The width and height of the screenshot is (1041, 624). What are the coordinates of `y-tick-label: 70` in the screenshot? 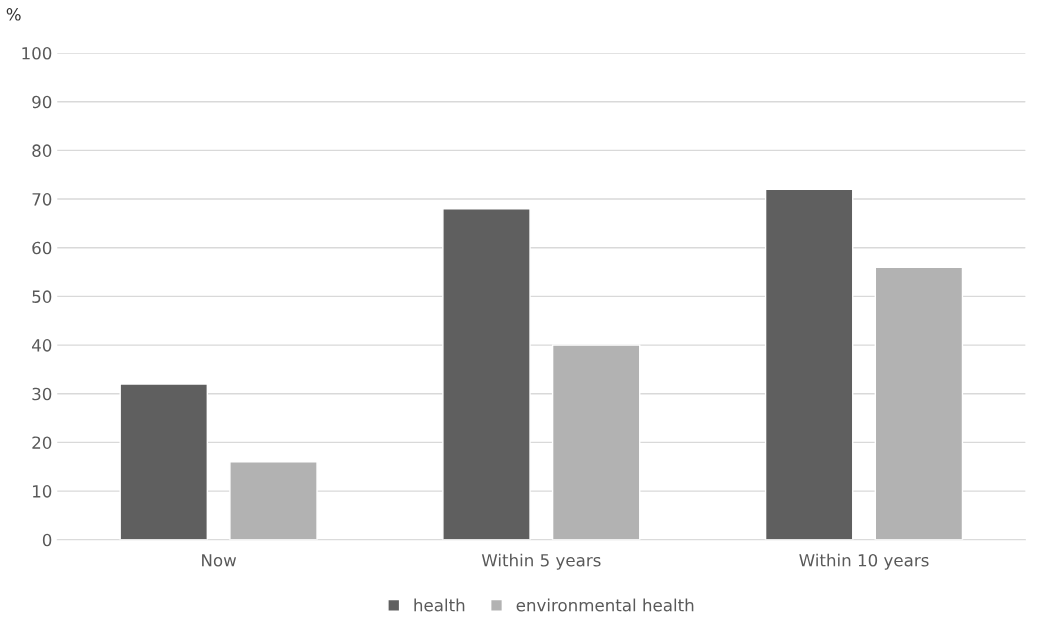 It's located at (42, 199).